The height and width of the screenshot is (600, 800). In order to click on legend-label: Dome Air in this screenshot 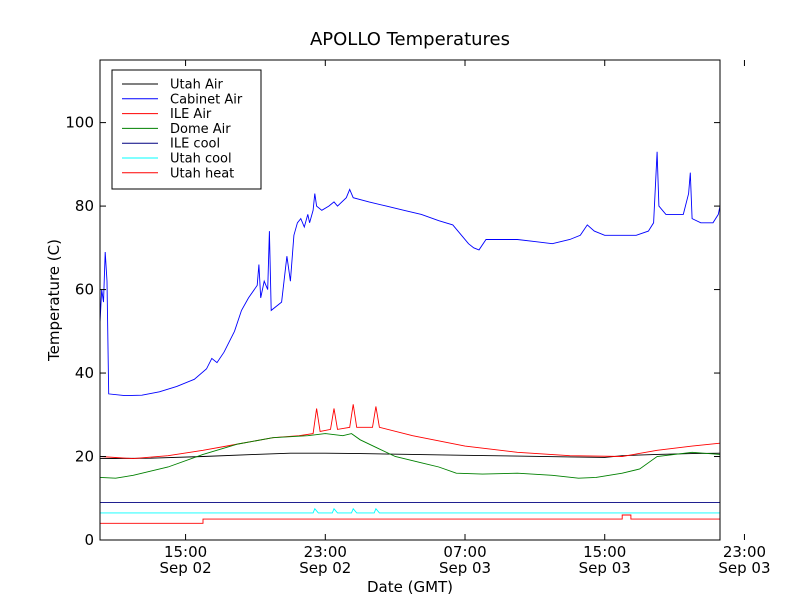, I will do `click(200, 129)`.